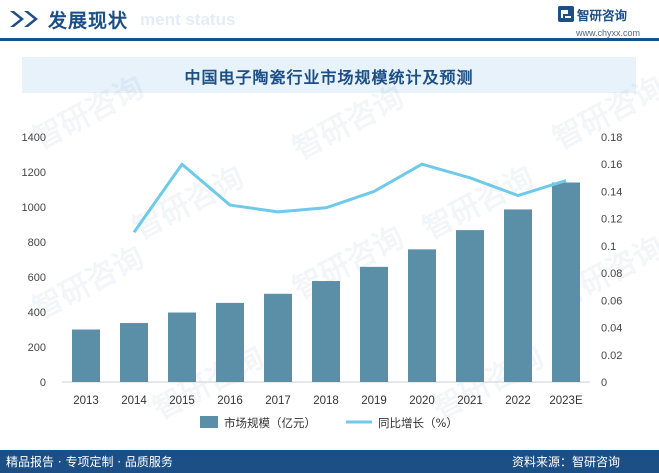  Describe the element at coordinates (270, 423) in the screenshot. I see `legend-bar-label: 市场规模（亿元）` at that location.